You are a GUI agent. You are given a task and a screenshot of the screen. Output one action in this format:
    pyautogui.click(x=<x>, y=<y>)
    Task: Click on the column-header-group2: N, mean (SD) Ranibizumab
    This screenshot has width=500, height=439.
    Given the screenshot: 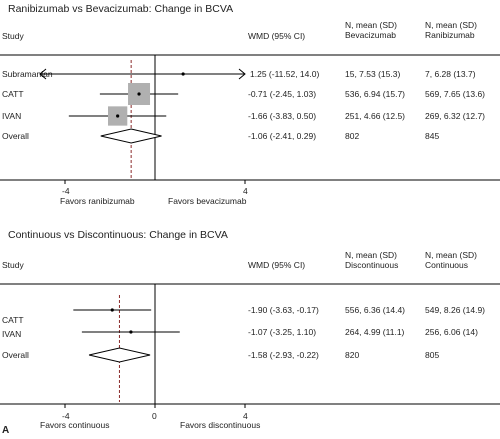 What is the action you would take?
    pyautogui.click(x=451, y=30)
    